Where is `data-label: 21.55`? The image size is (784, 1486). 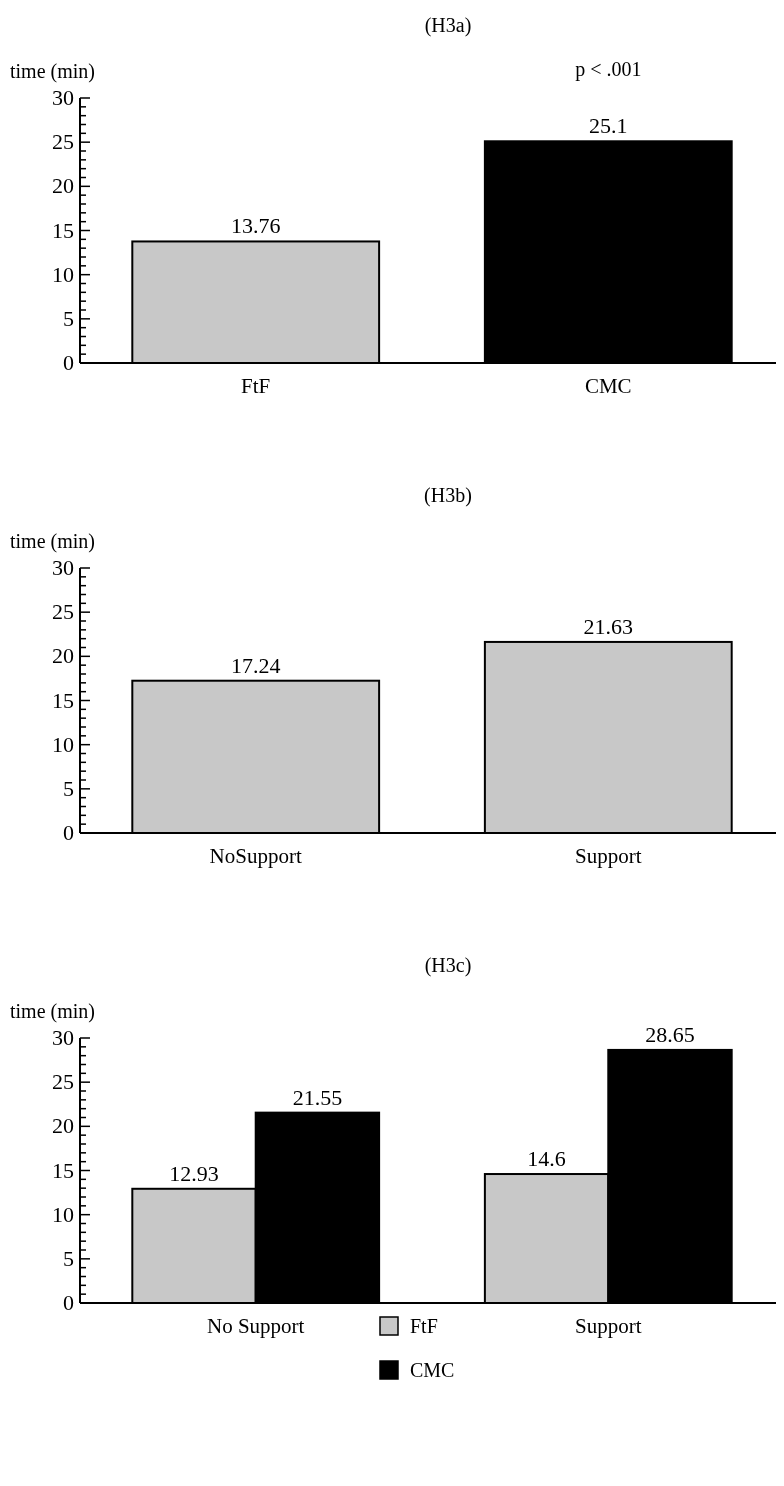
data-label: 21.55 is located at coordinates (317, 1097).